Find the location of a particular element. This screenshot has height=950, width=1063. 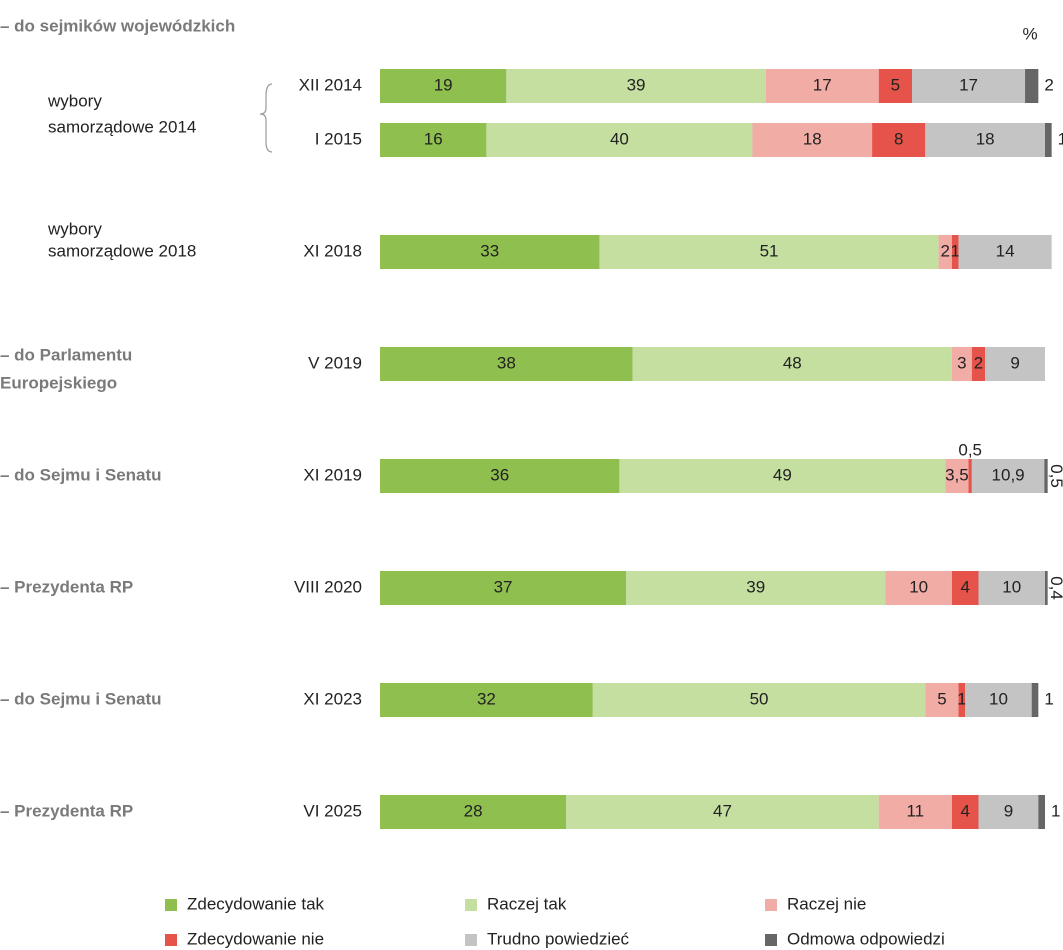

value-label: 19 is located at coordinates (443, 84).